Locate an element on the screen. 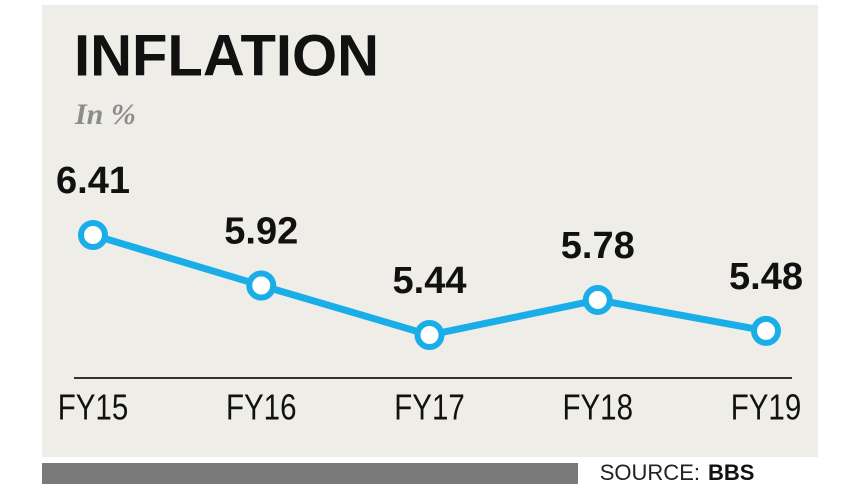 The height and width of the screenshot is (484, 860). source-label: SOURCE: is located at coordinates (650, 472).